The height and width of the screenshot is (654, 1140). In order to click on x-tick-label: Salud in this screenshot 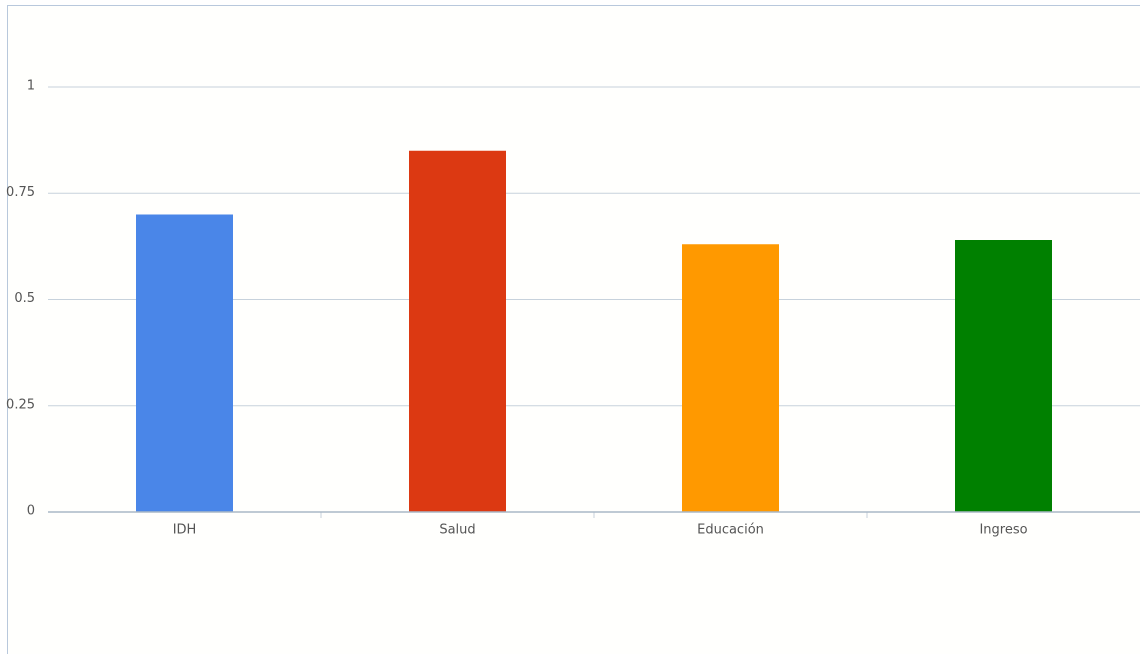, I will do `click(457, 530)`.